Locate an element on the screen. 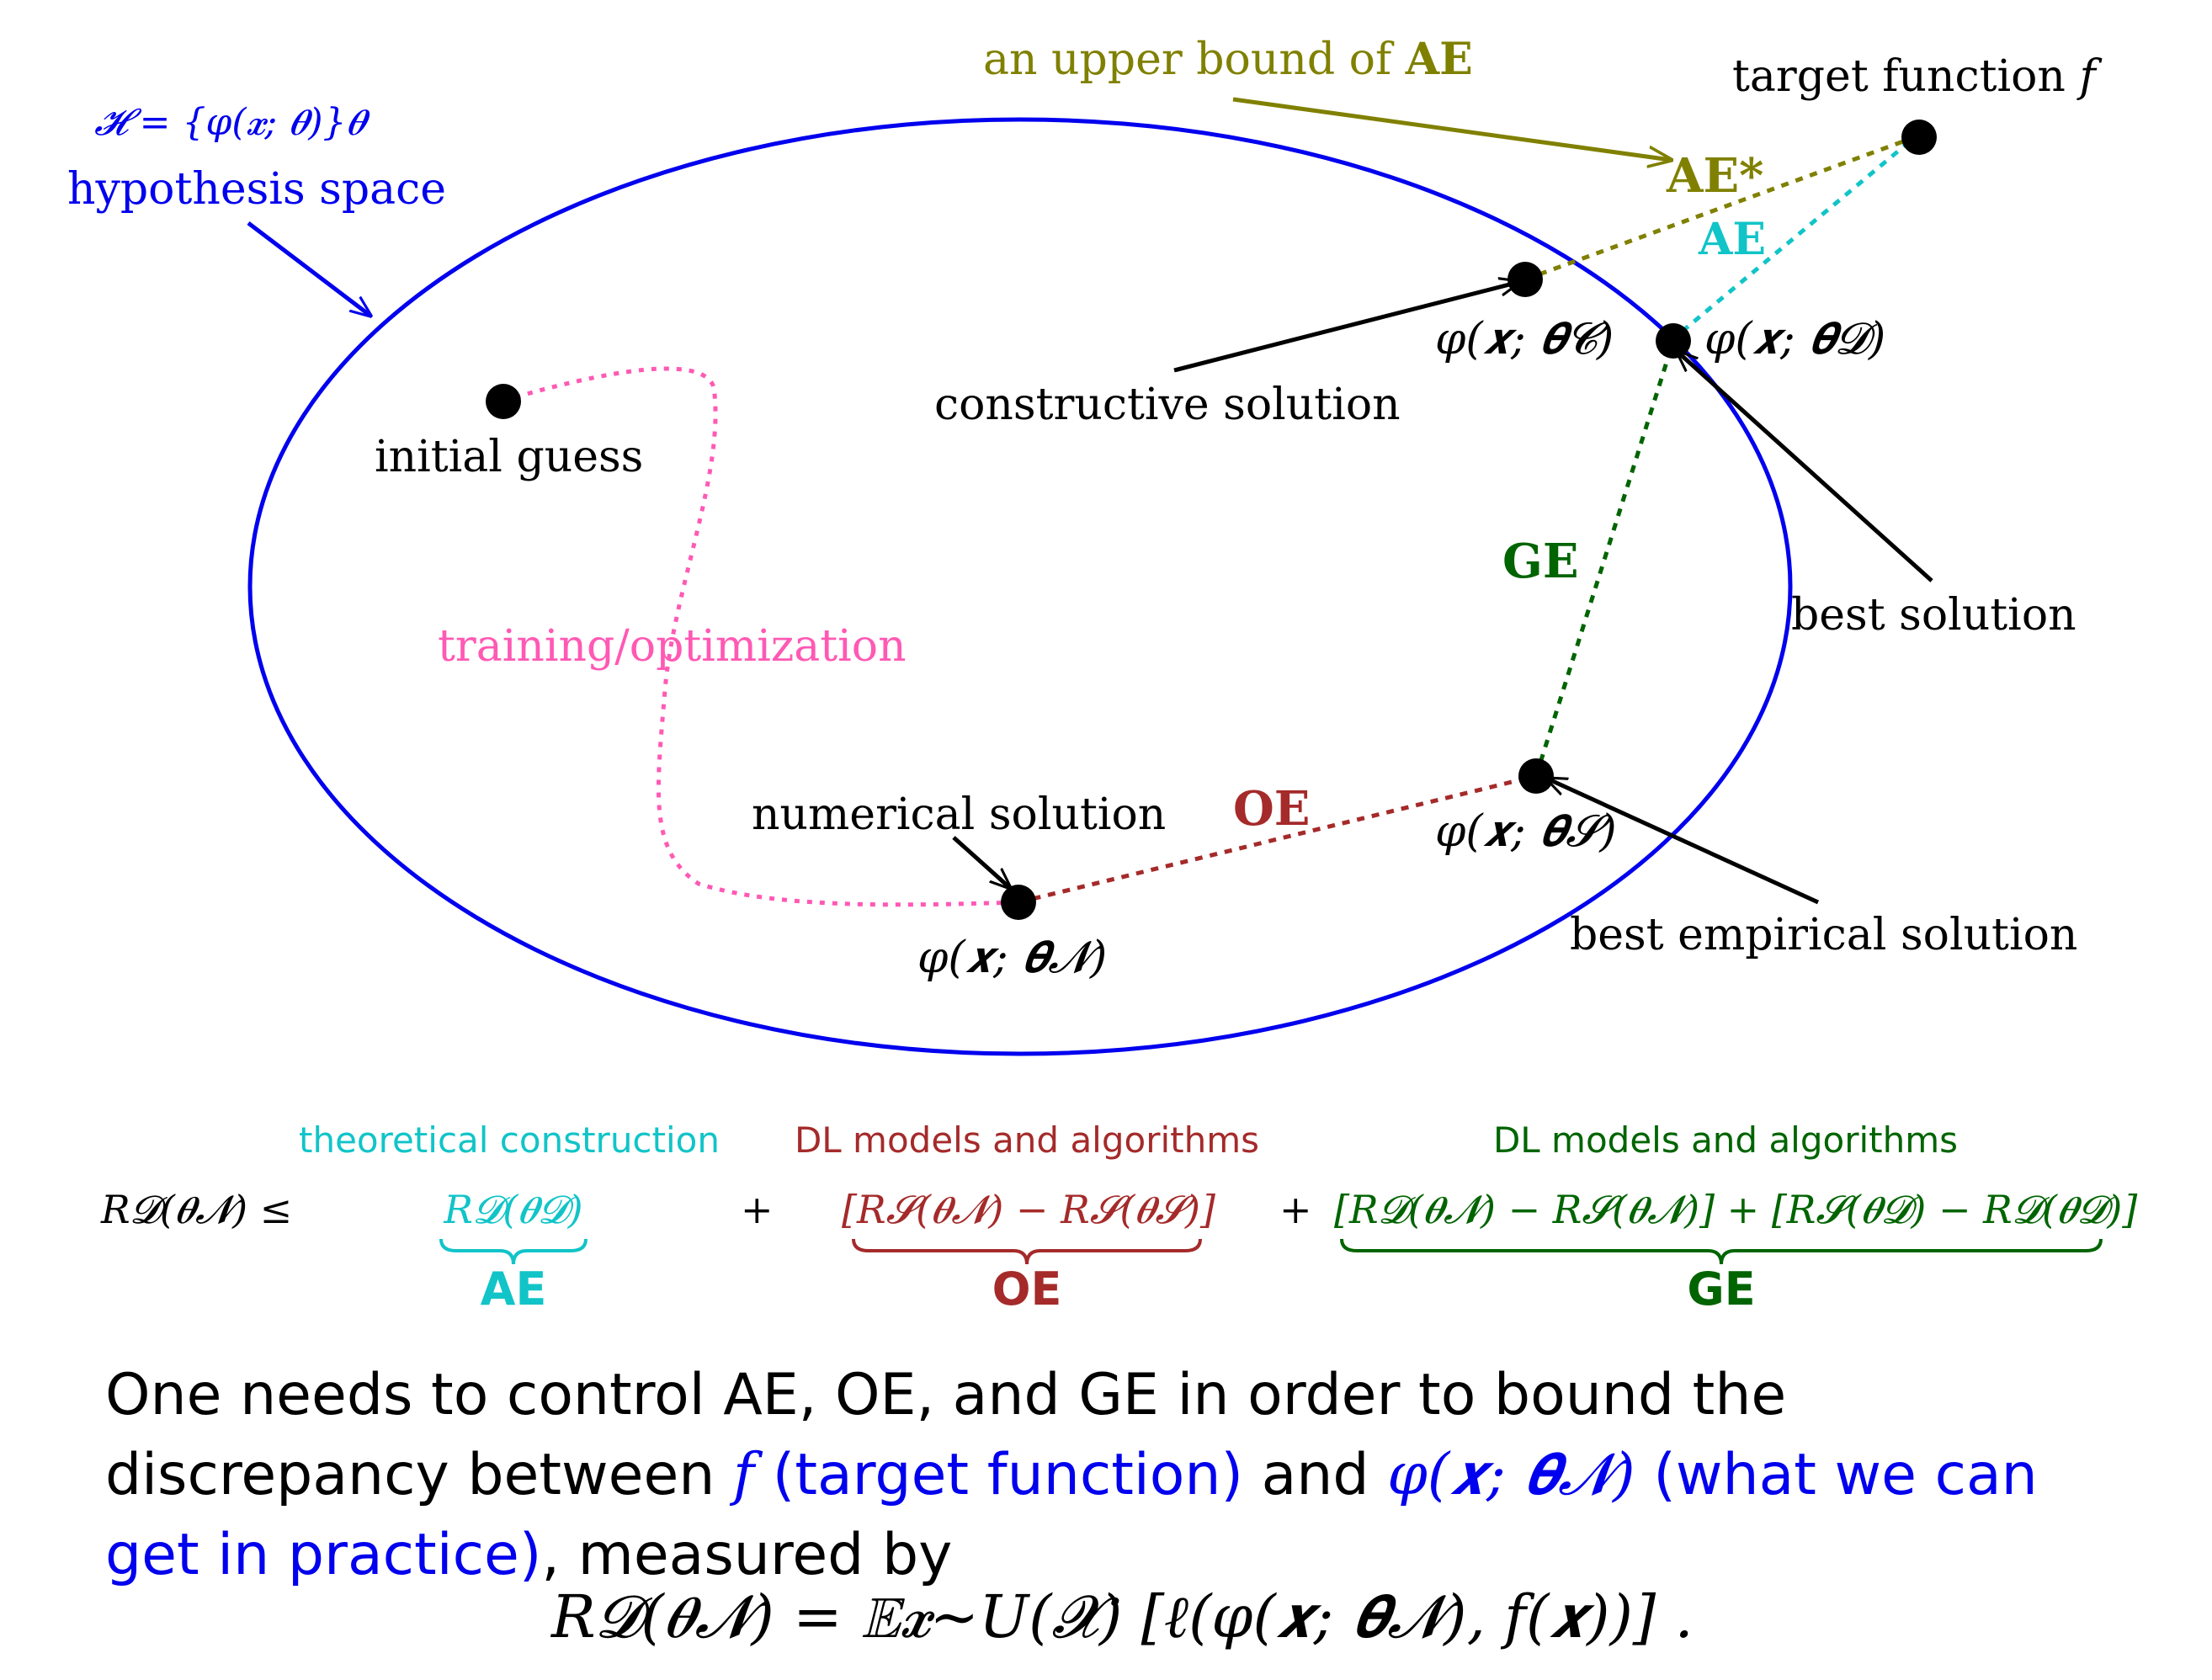 The image size is (2212, 1680). phi-c-label: φ(𝒙; 𝜽𝓒) is located at coordinates (1524, 339).